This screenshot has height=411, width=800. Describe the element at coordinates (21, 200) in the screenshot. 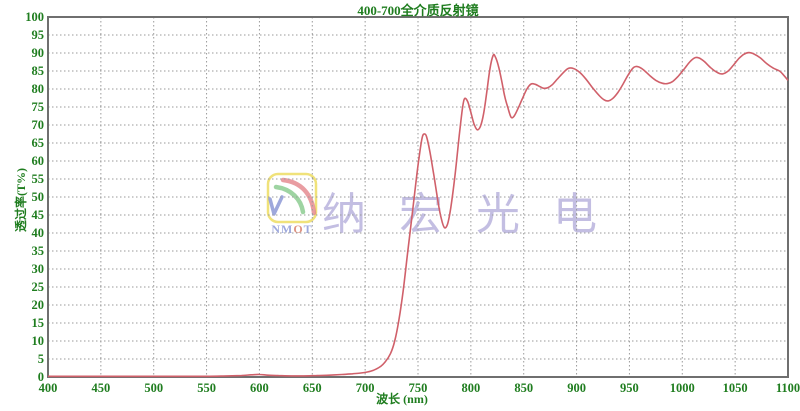

I see `y-axis-title: 透过率(T%)` at that location.